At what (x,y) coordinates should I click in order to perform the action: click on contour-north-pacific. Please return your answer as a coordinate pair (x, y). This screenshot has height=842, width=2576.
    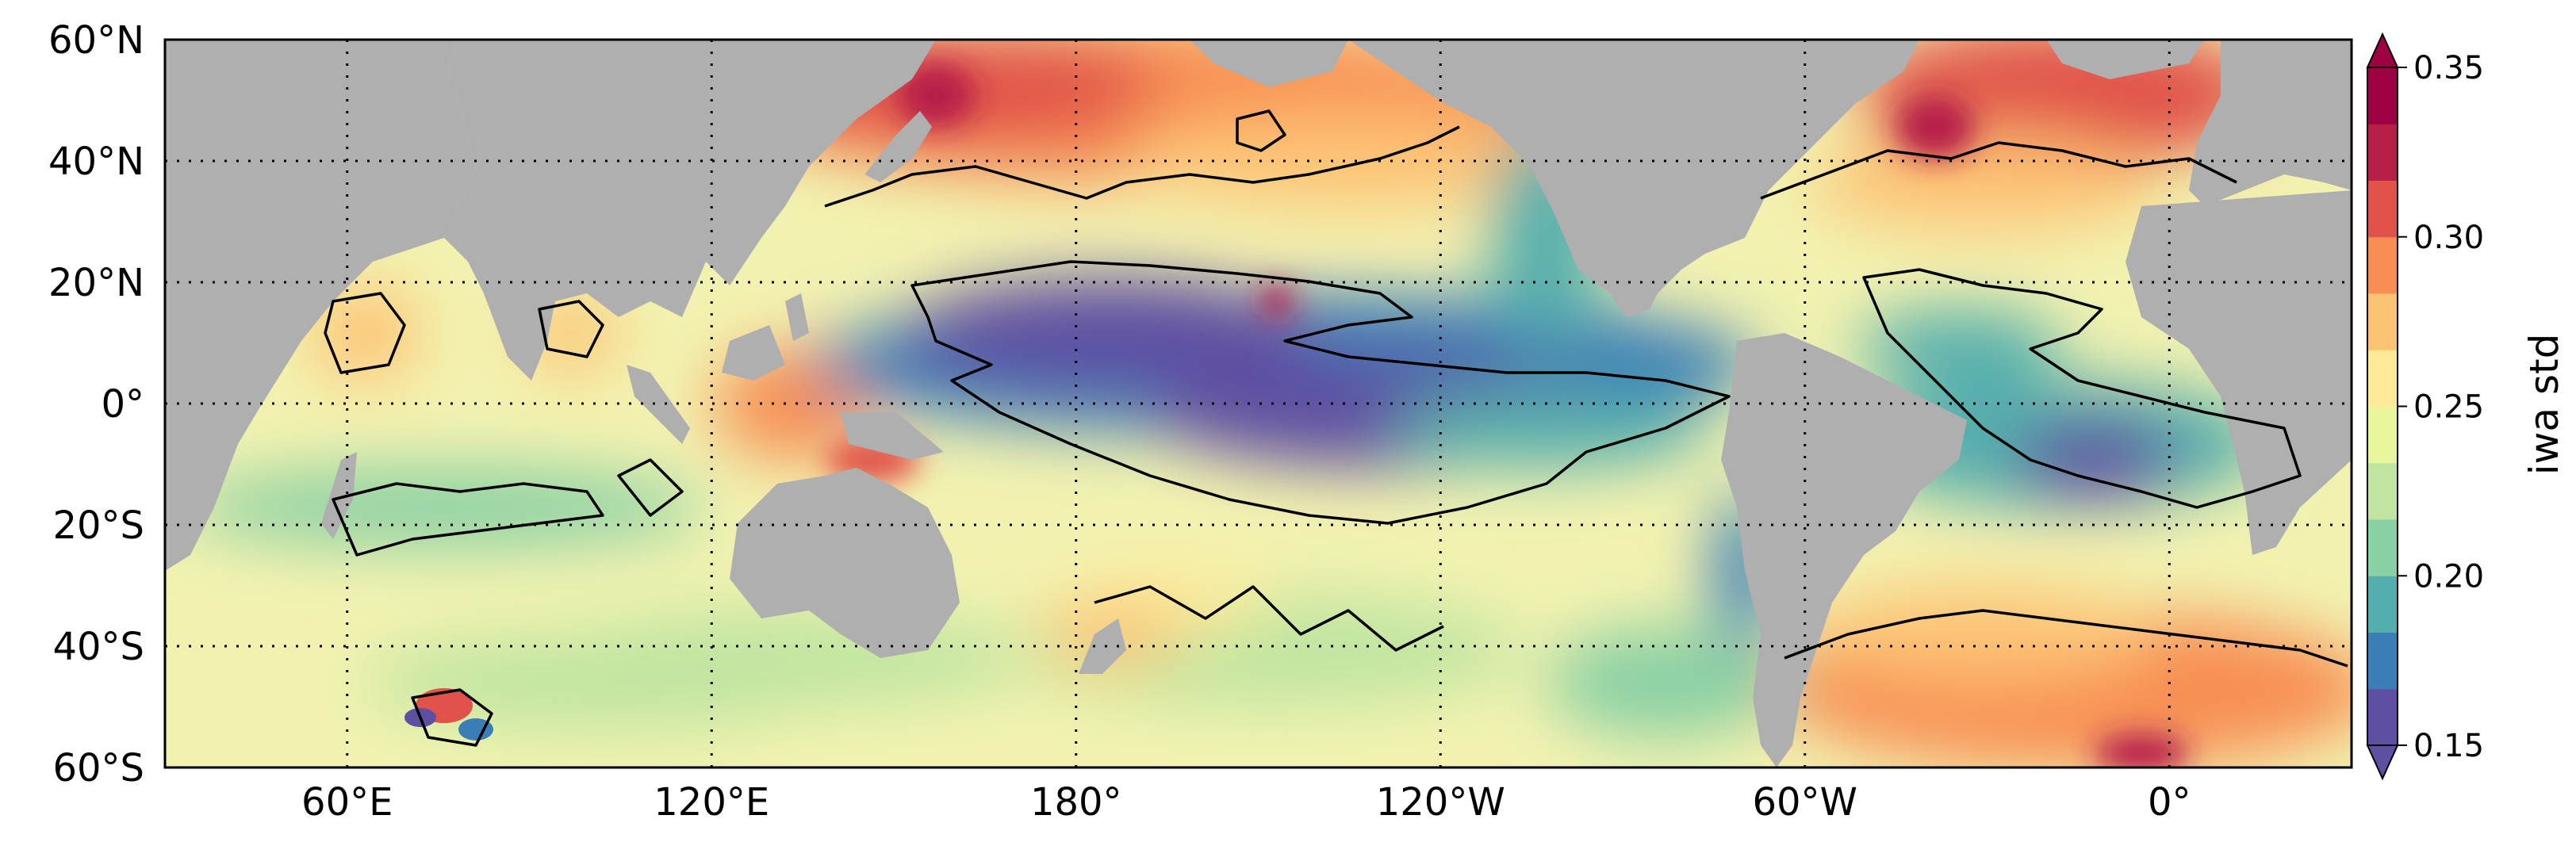
    Looking at the image, I should click on (1142, 166).